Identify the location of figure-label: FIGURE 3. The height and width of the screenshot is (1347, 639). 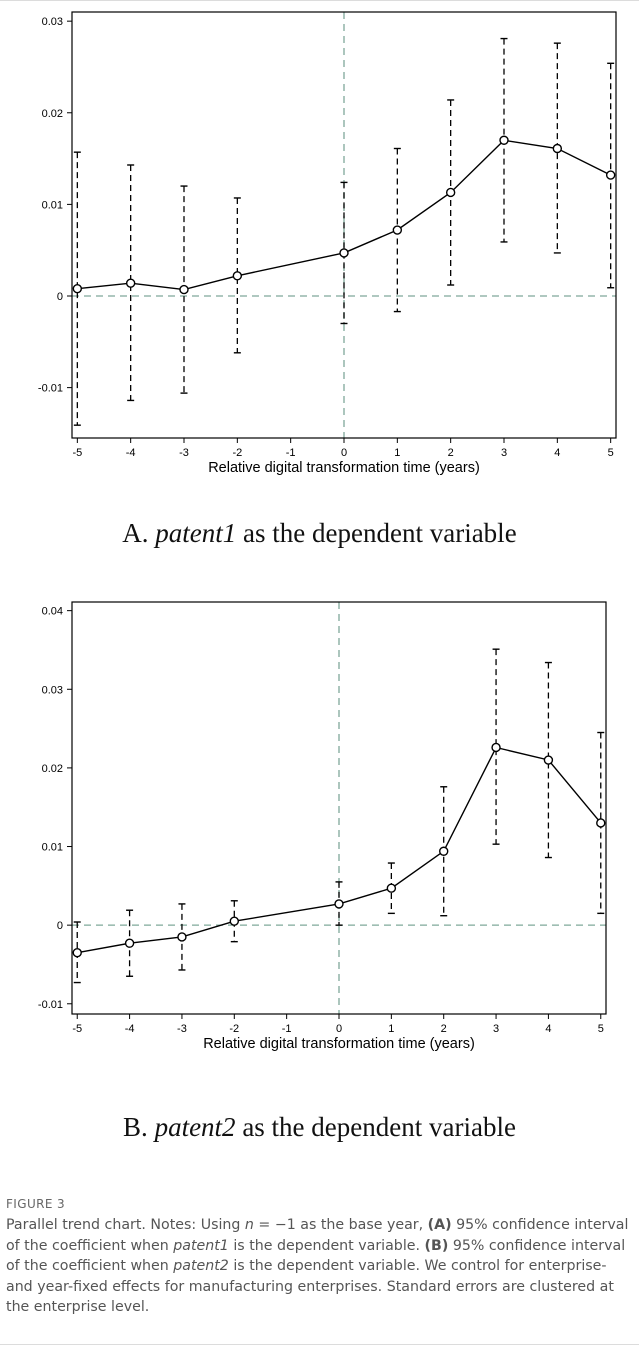
(36, 1204).